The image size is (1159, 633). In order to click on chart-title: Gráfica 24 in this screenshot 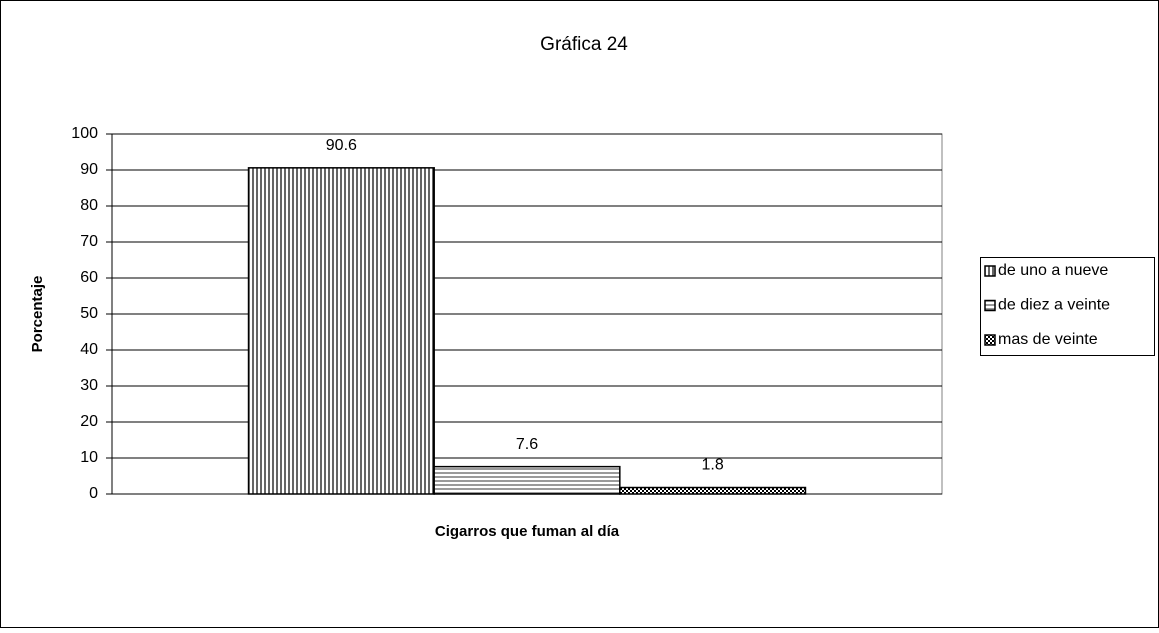, I will do `click(584, 44)`.